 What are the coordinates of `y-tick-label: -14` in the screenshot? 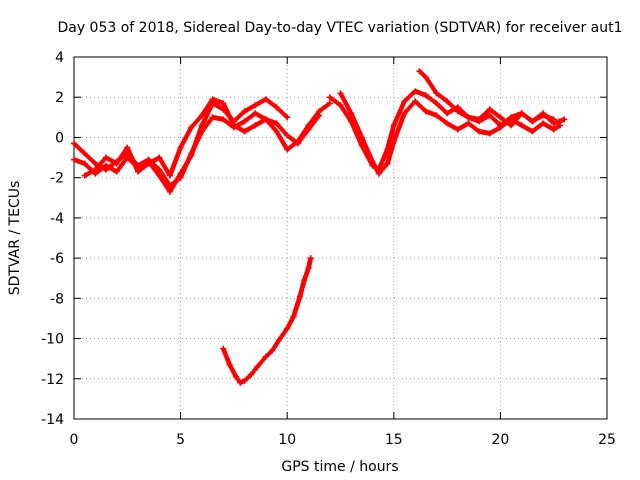 It's located at (52, 420).